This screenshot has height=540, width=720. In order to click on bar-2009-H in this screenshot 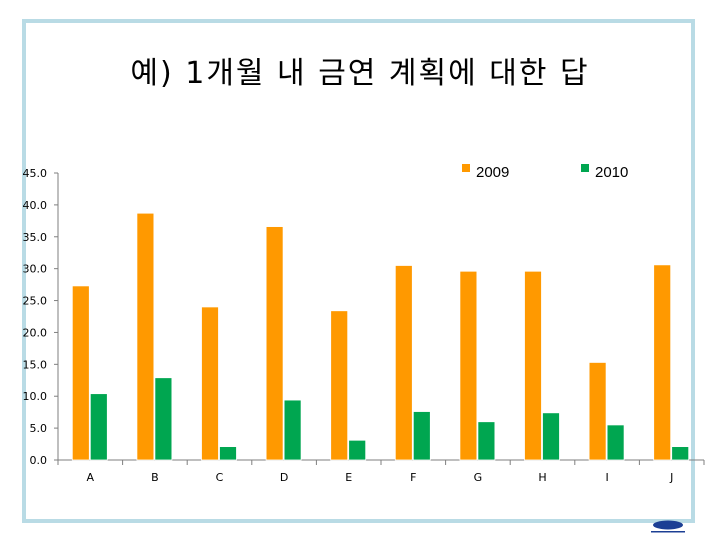, I will do `click(533, 365)`.